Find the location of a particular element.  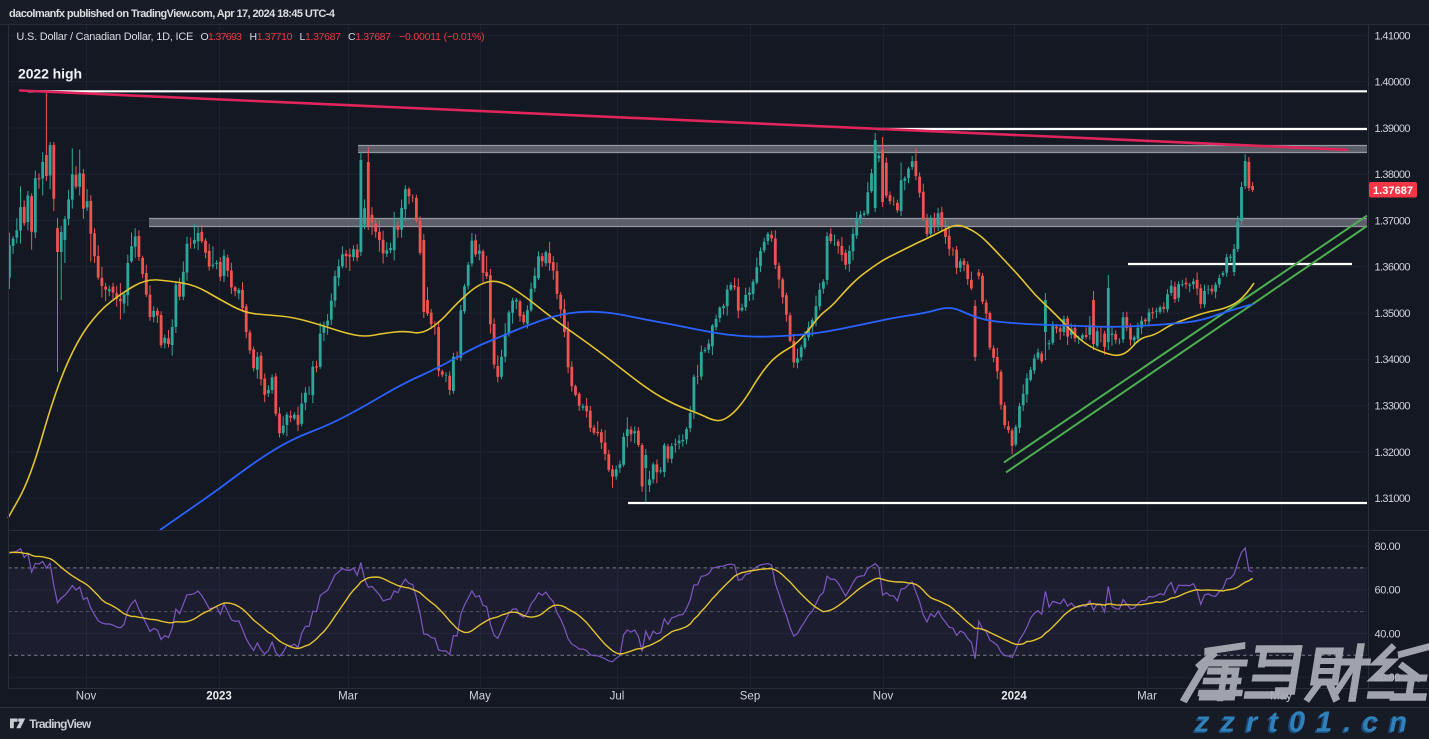

svg-text: 40.00 is located at coordinates (1388, 634).